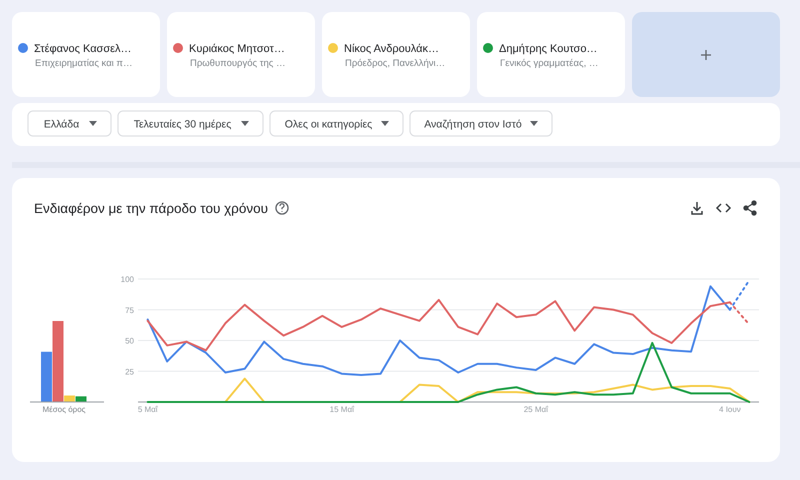  Describe the element at coordinates (343, 409) in the screenshot. I see `x-tick-label: 15 Μαΐ` at that location.